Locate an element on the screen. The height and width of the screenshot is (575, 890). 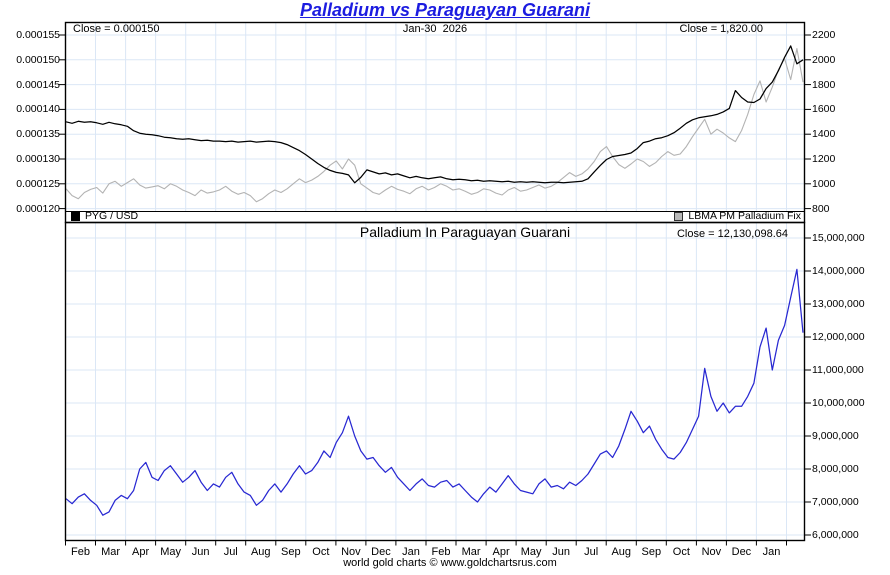
axis-tick-label: 6,000,000 is located at coordinates (835, 535).